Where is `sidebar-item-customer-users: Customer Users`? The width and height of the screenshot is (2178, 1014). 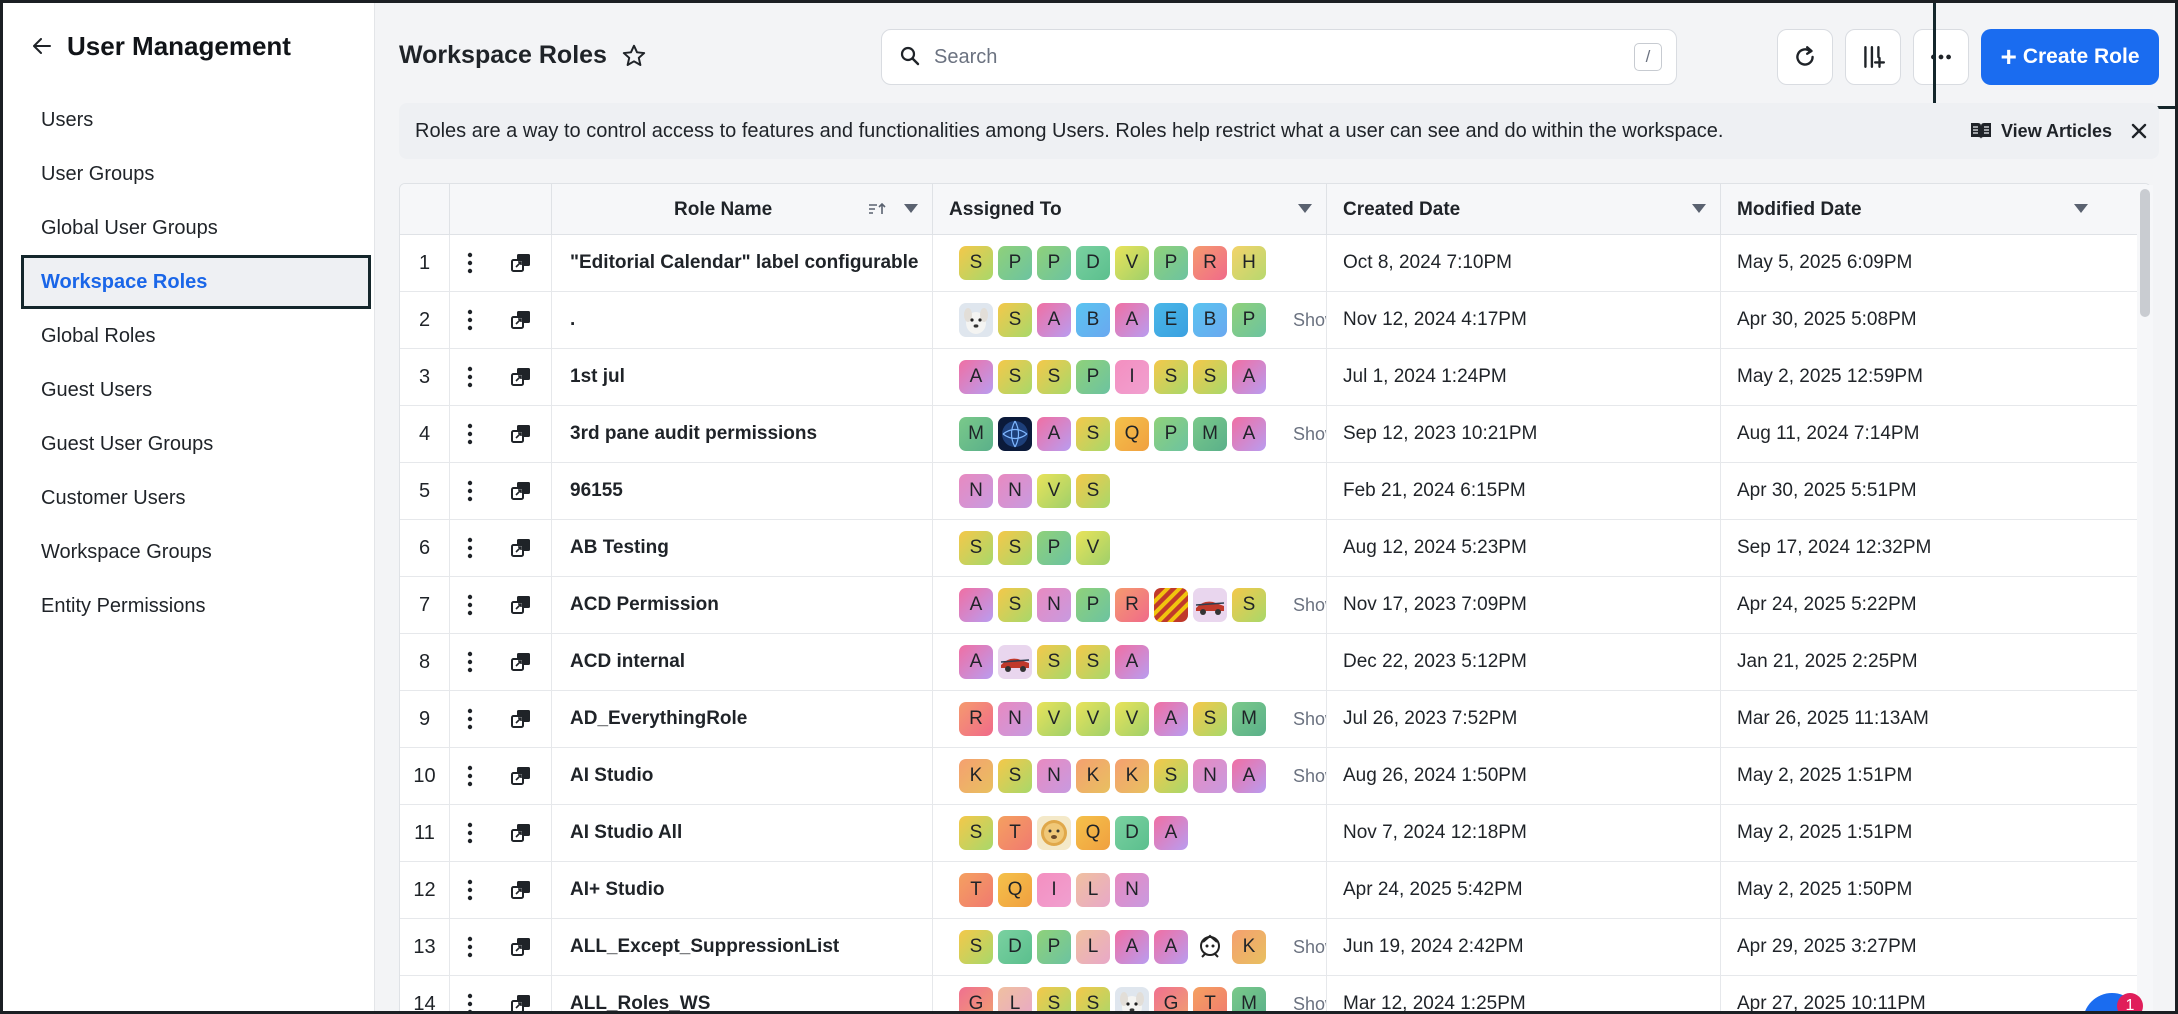 sidebar-item-customer-users: Customer Users is located at coordinates (113, 497).